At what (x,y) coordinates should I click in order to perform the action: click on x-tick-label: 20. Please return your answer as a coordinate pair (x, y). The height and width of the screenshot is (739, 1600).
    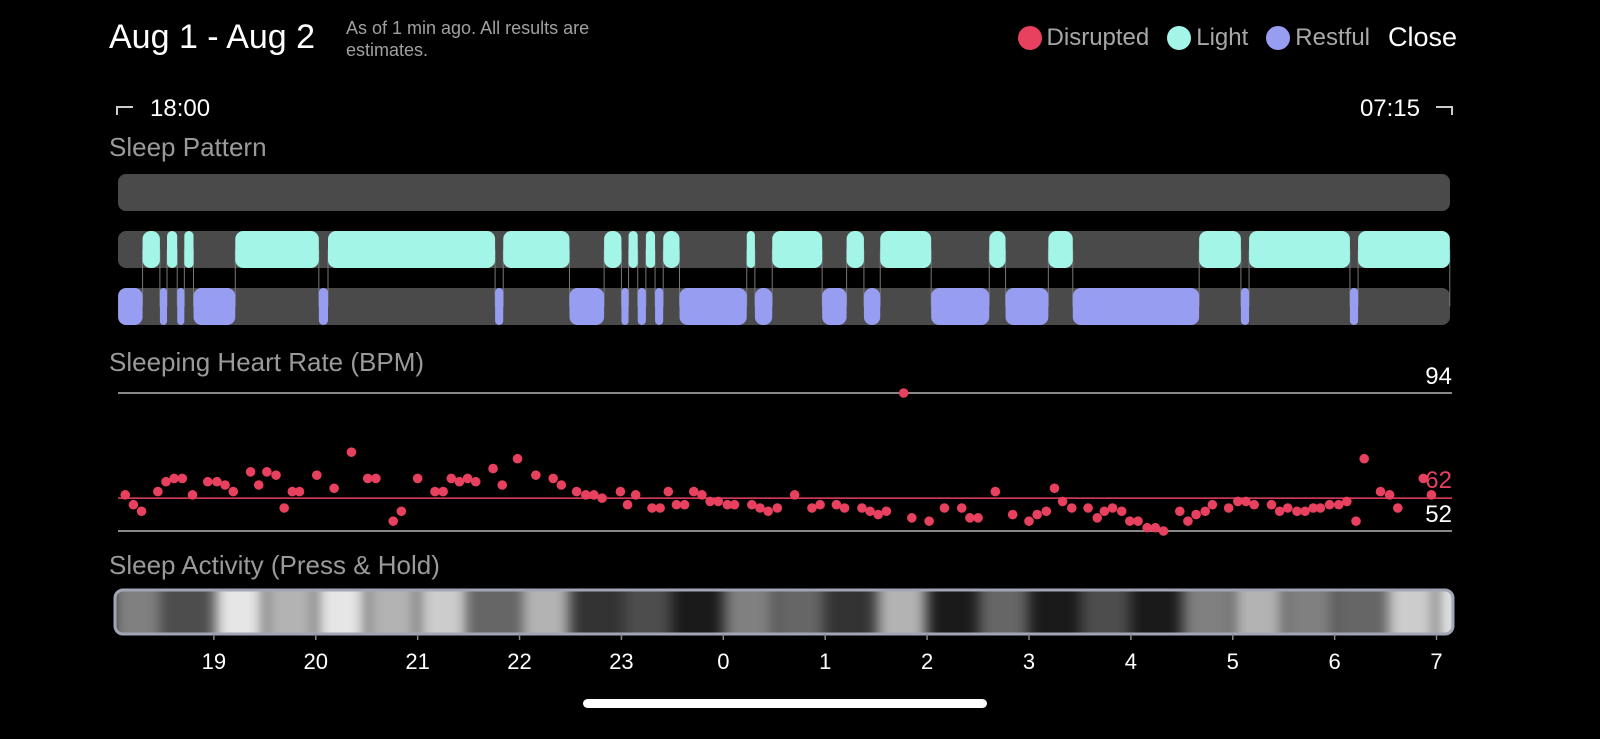
    Looking at the image, I should click on (316, 661).